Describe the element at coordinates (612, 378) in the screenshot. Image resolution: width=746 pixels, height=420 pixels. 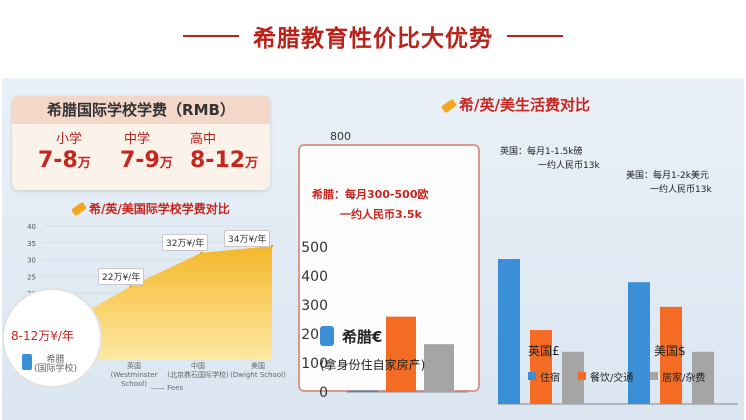
I see `legend-food: 餐饮/交通` at that location.